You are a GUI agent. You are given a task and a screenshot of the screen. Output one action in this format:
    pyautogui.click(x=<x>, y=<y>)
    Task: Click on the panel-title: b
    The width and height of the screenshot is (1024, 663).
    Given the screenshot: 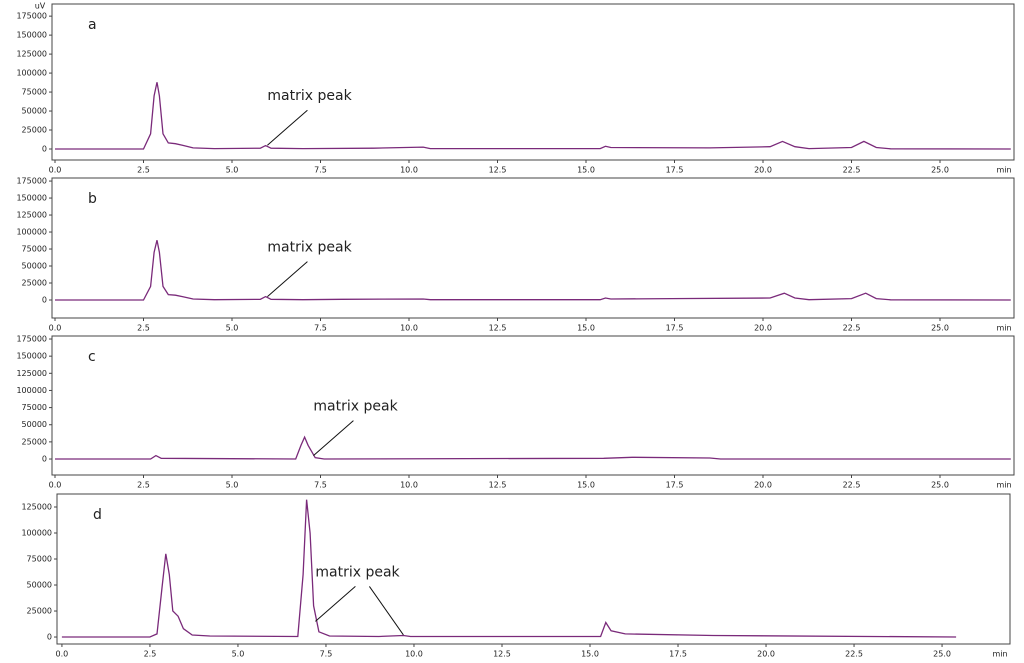 What is the action you would take?
    pyautogui.click(x=92, y=199)
    